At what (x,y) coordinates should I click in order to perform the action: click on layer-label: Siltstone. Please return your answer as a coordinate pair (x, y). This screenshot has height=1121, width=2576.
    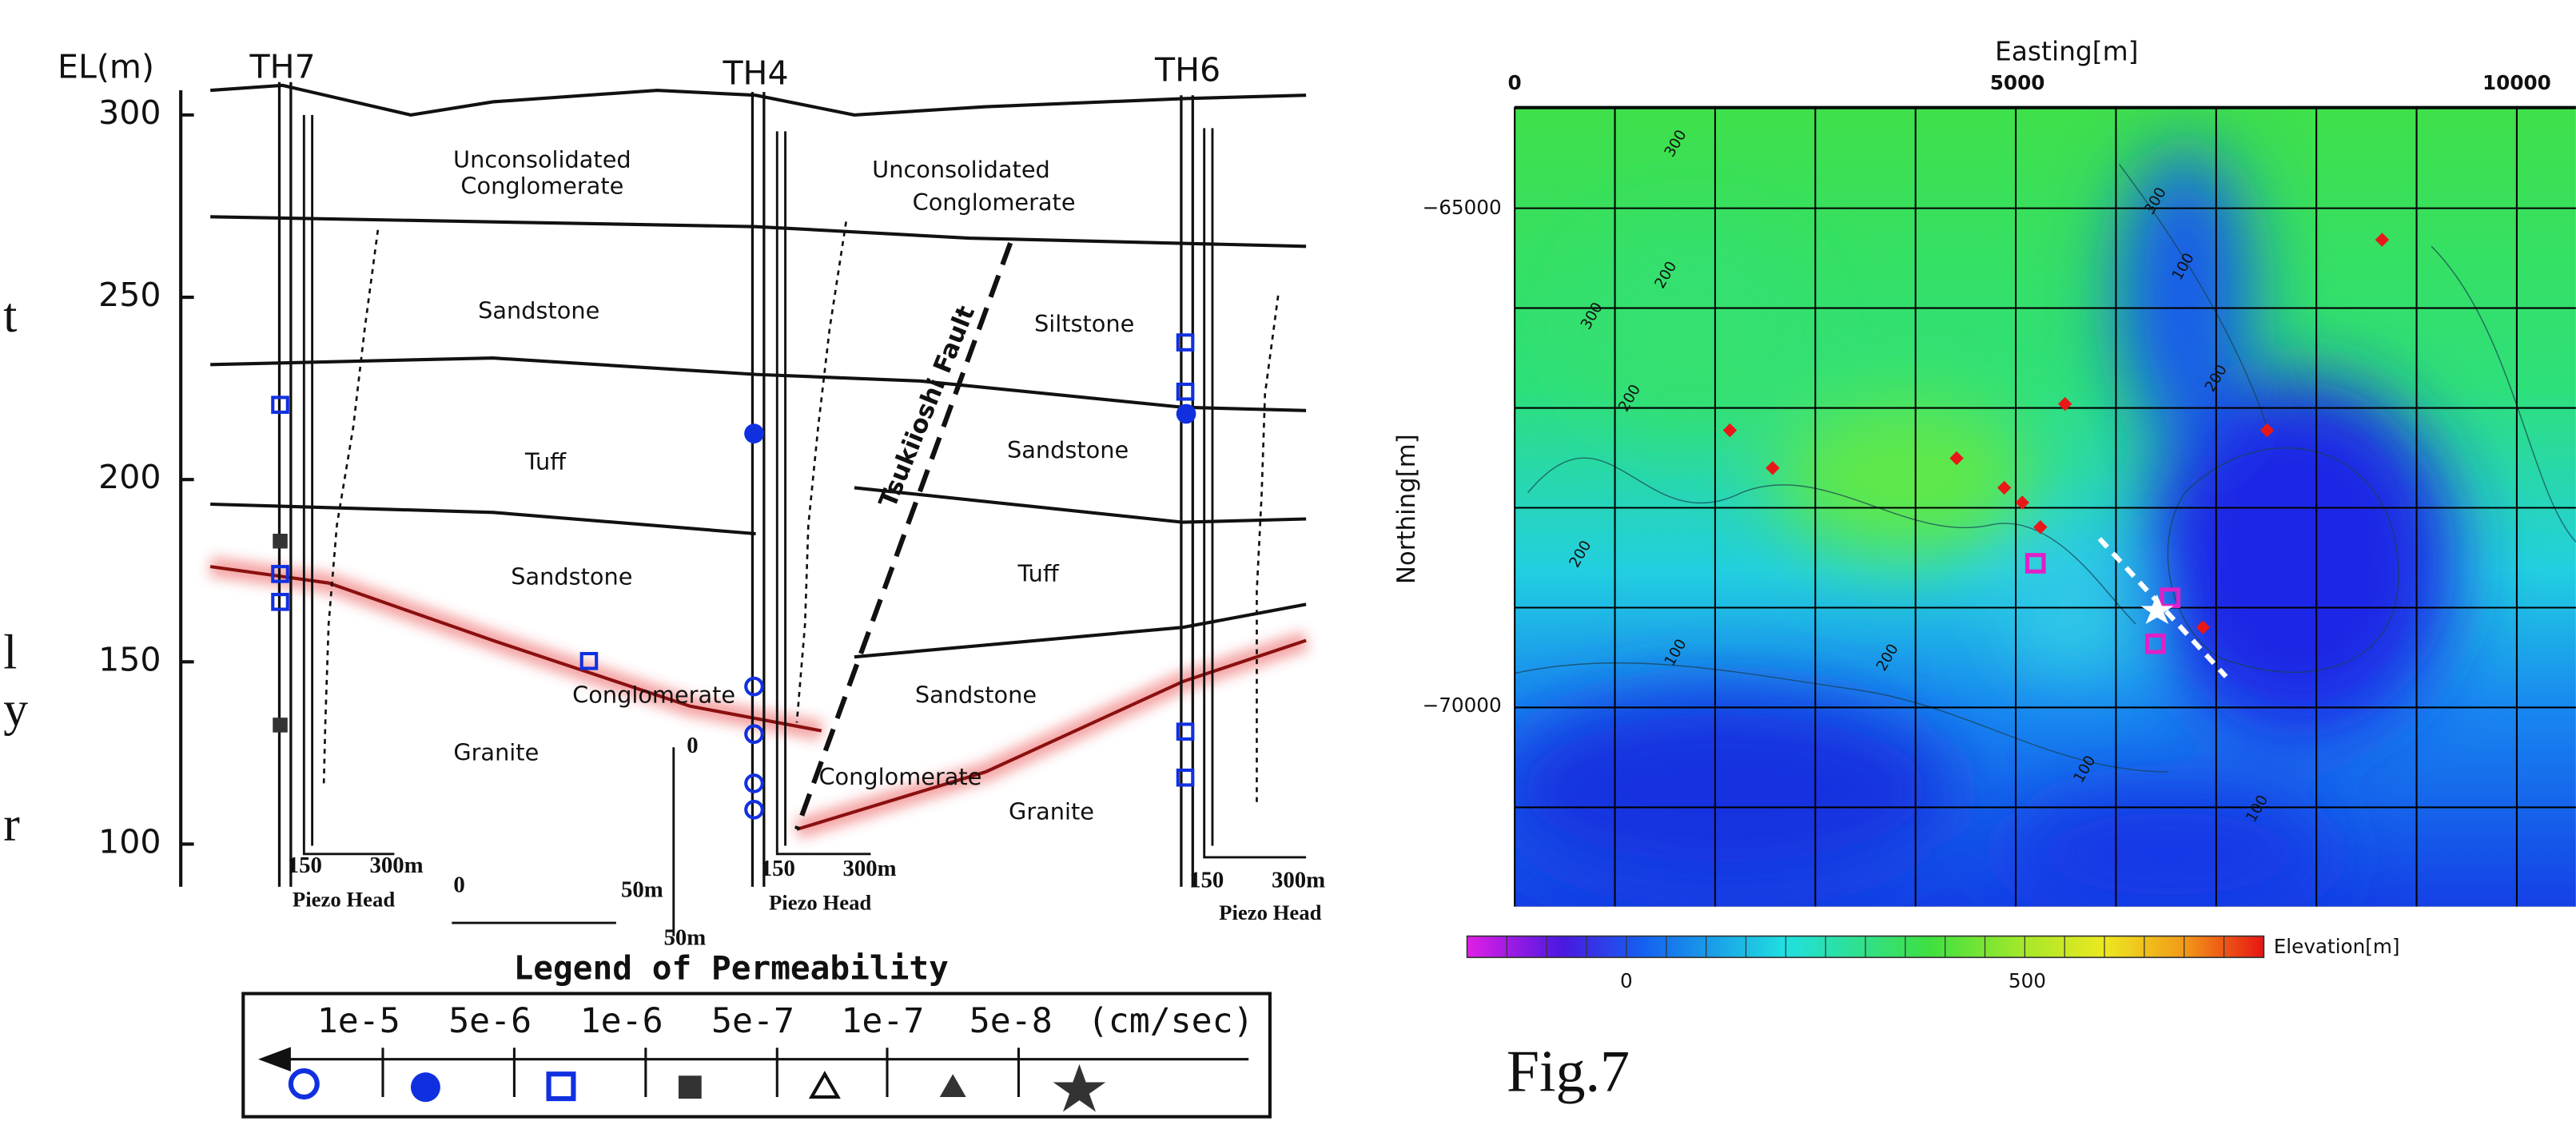
    Looking at the image, I should click on (1084, 323).